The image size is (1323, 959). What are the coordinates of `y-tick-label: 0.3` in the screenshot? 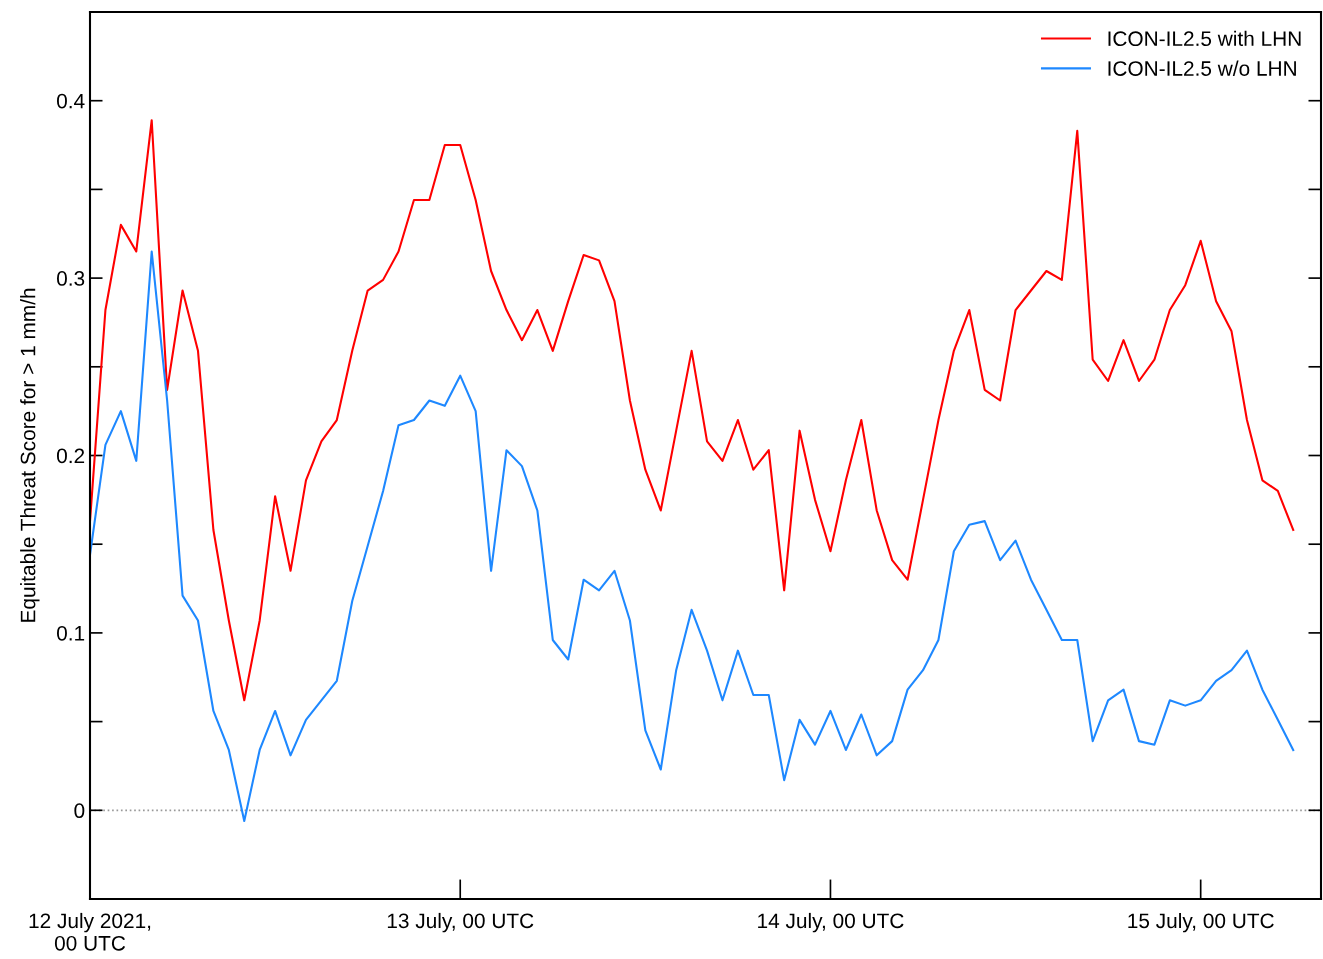 It's located at (70, 278).